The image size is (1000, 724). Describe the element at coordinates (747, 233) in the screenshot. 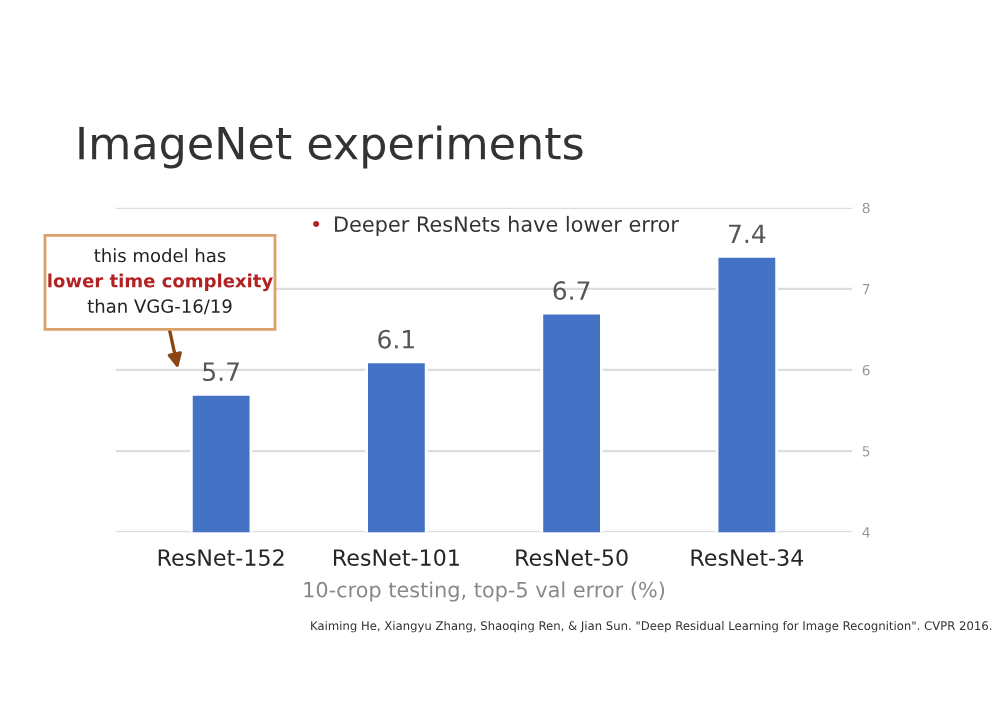

I see `data-label: 7.4` at that location.